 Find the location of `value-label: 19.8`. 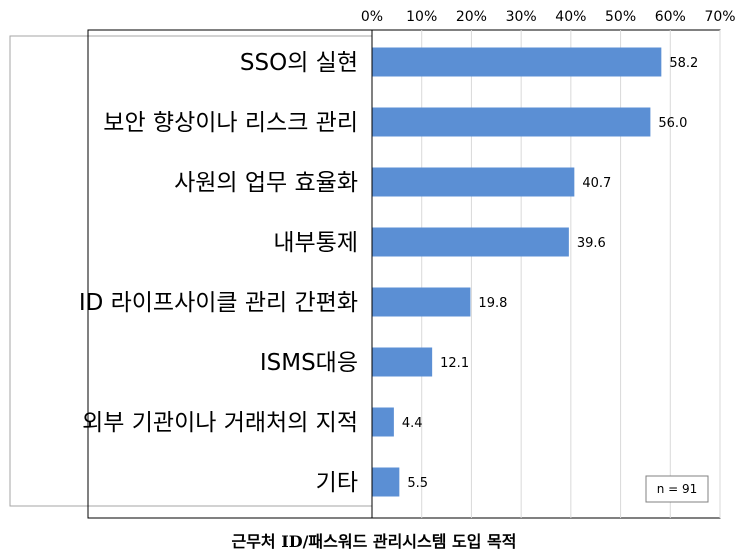

value-label: 19.8 is located at coordinates (492, 303).